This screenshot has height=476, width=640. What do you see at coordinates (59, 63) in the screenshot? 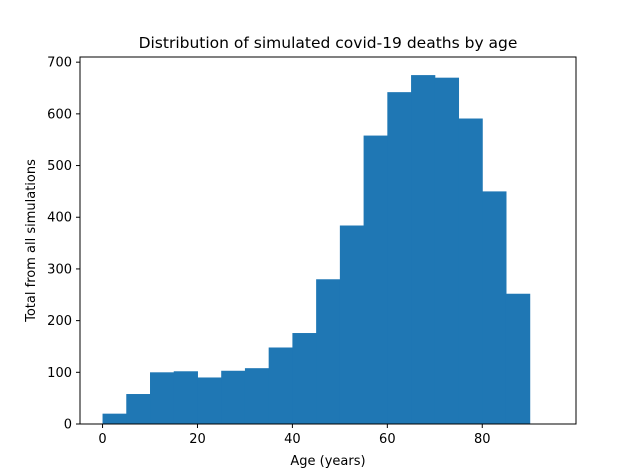
I see `y-tick-label: 700` at bounding box center [59, 63].